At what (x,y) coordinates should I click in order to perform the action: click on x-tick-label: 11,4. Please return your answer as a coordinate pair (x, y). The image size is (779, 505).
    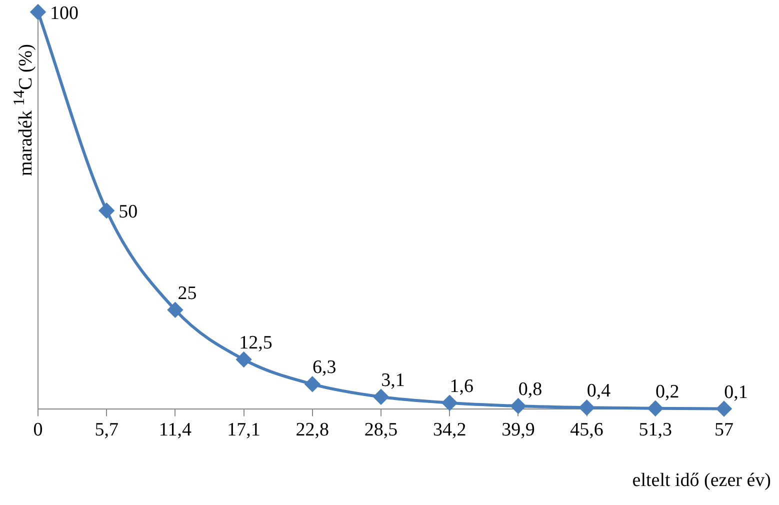
    Looking at the image, I should click on (175, 430).